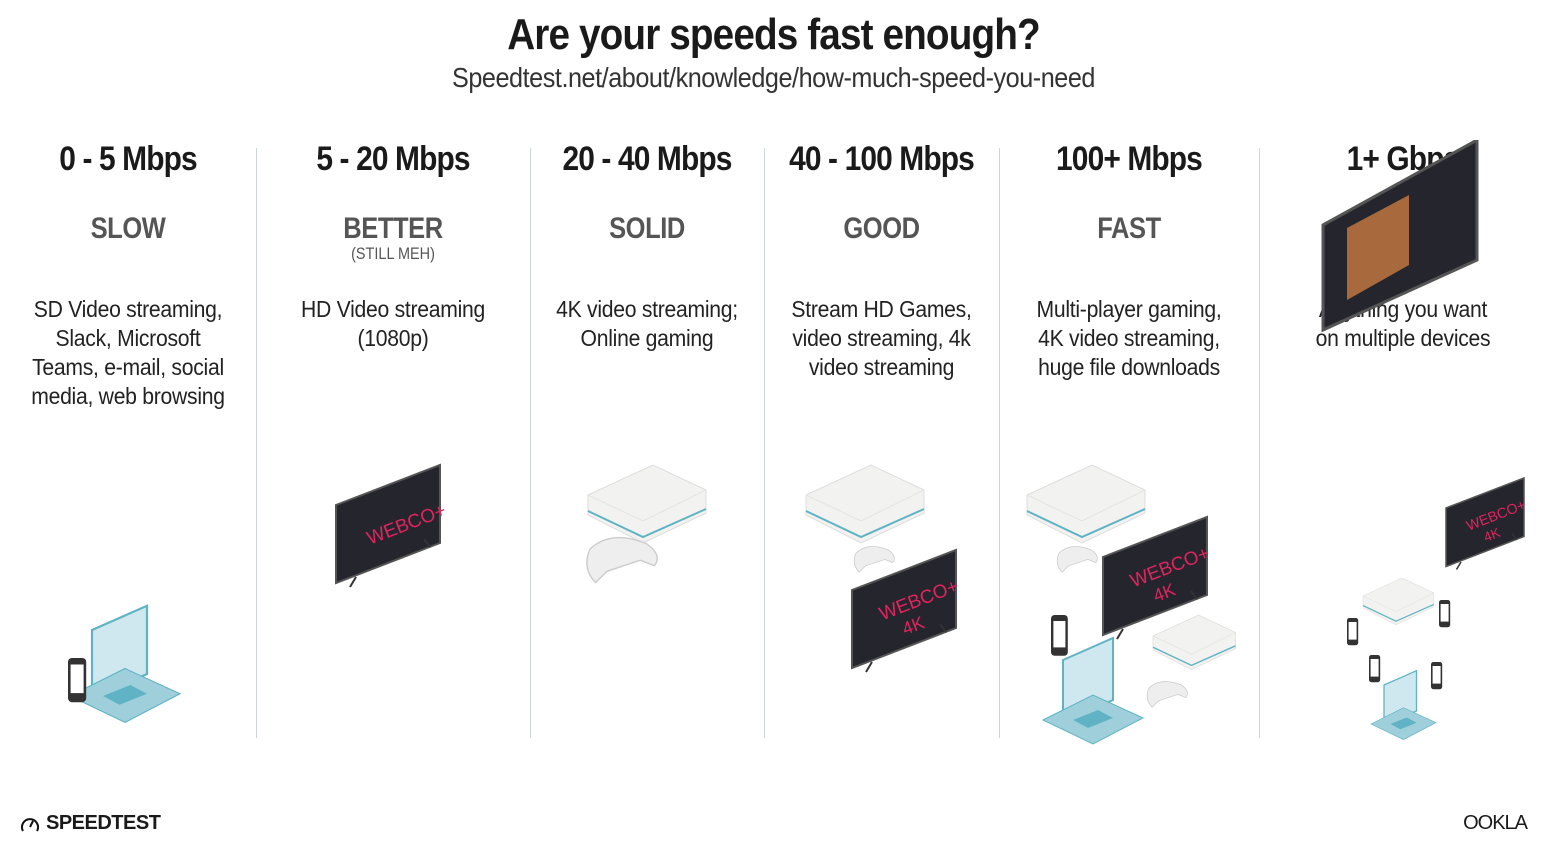  I want to click on illustration: WEBCO+, so click(392, 526).